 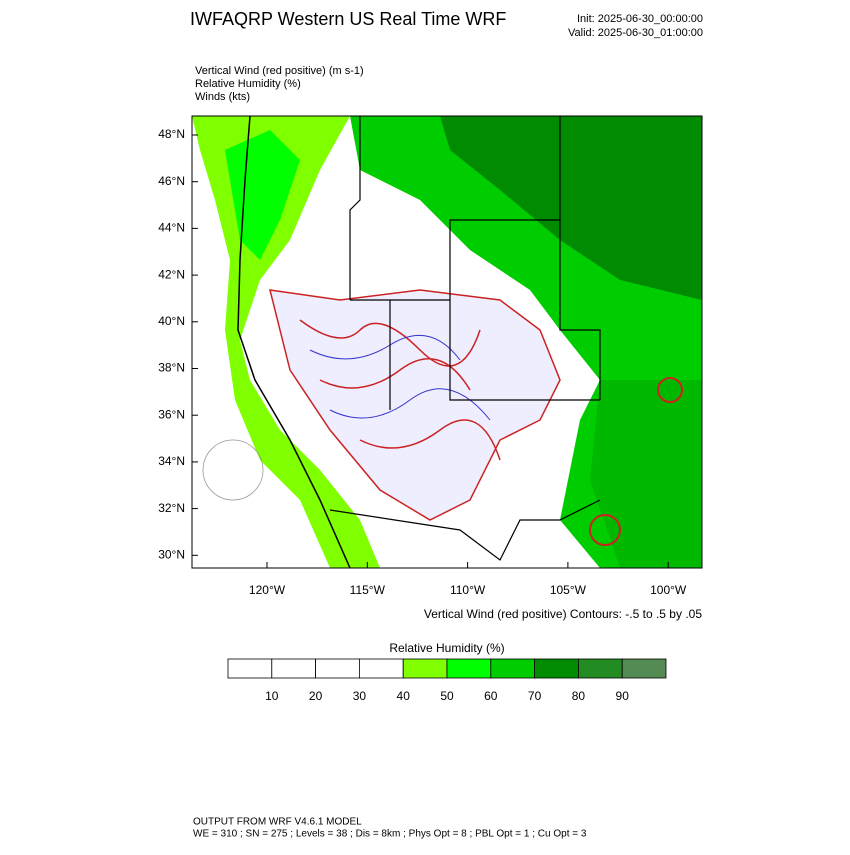 What do you see at coordinates (171, 181) in the screenshot?
I see `lat-label: 46°N` at bounding box center [171, 181].